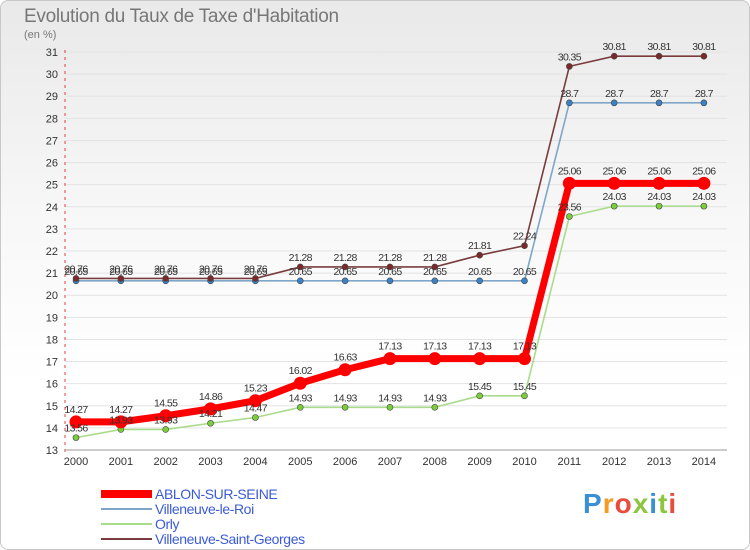 Image resolution: width=750 pixels, height=550 pixels. Describe the element at coordinates (216, 494) in the screenshot. I see `legend-label: ABLON-SUR-SEINE` at that location.